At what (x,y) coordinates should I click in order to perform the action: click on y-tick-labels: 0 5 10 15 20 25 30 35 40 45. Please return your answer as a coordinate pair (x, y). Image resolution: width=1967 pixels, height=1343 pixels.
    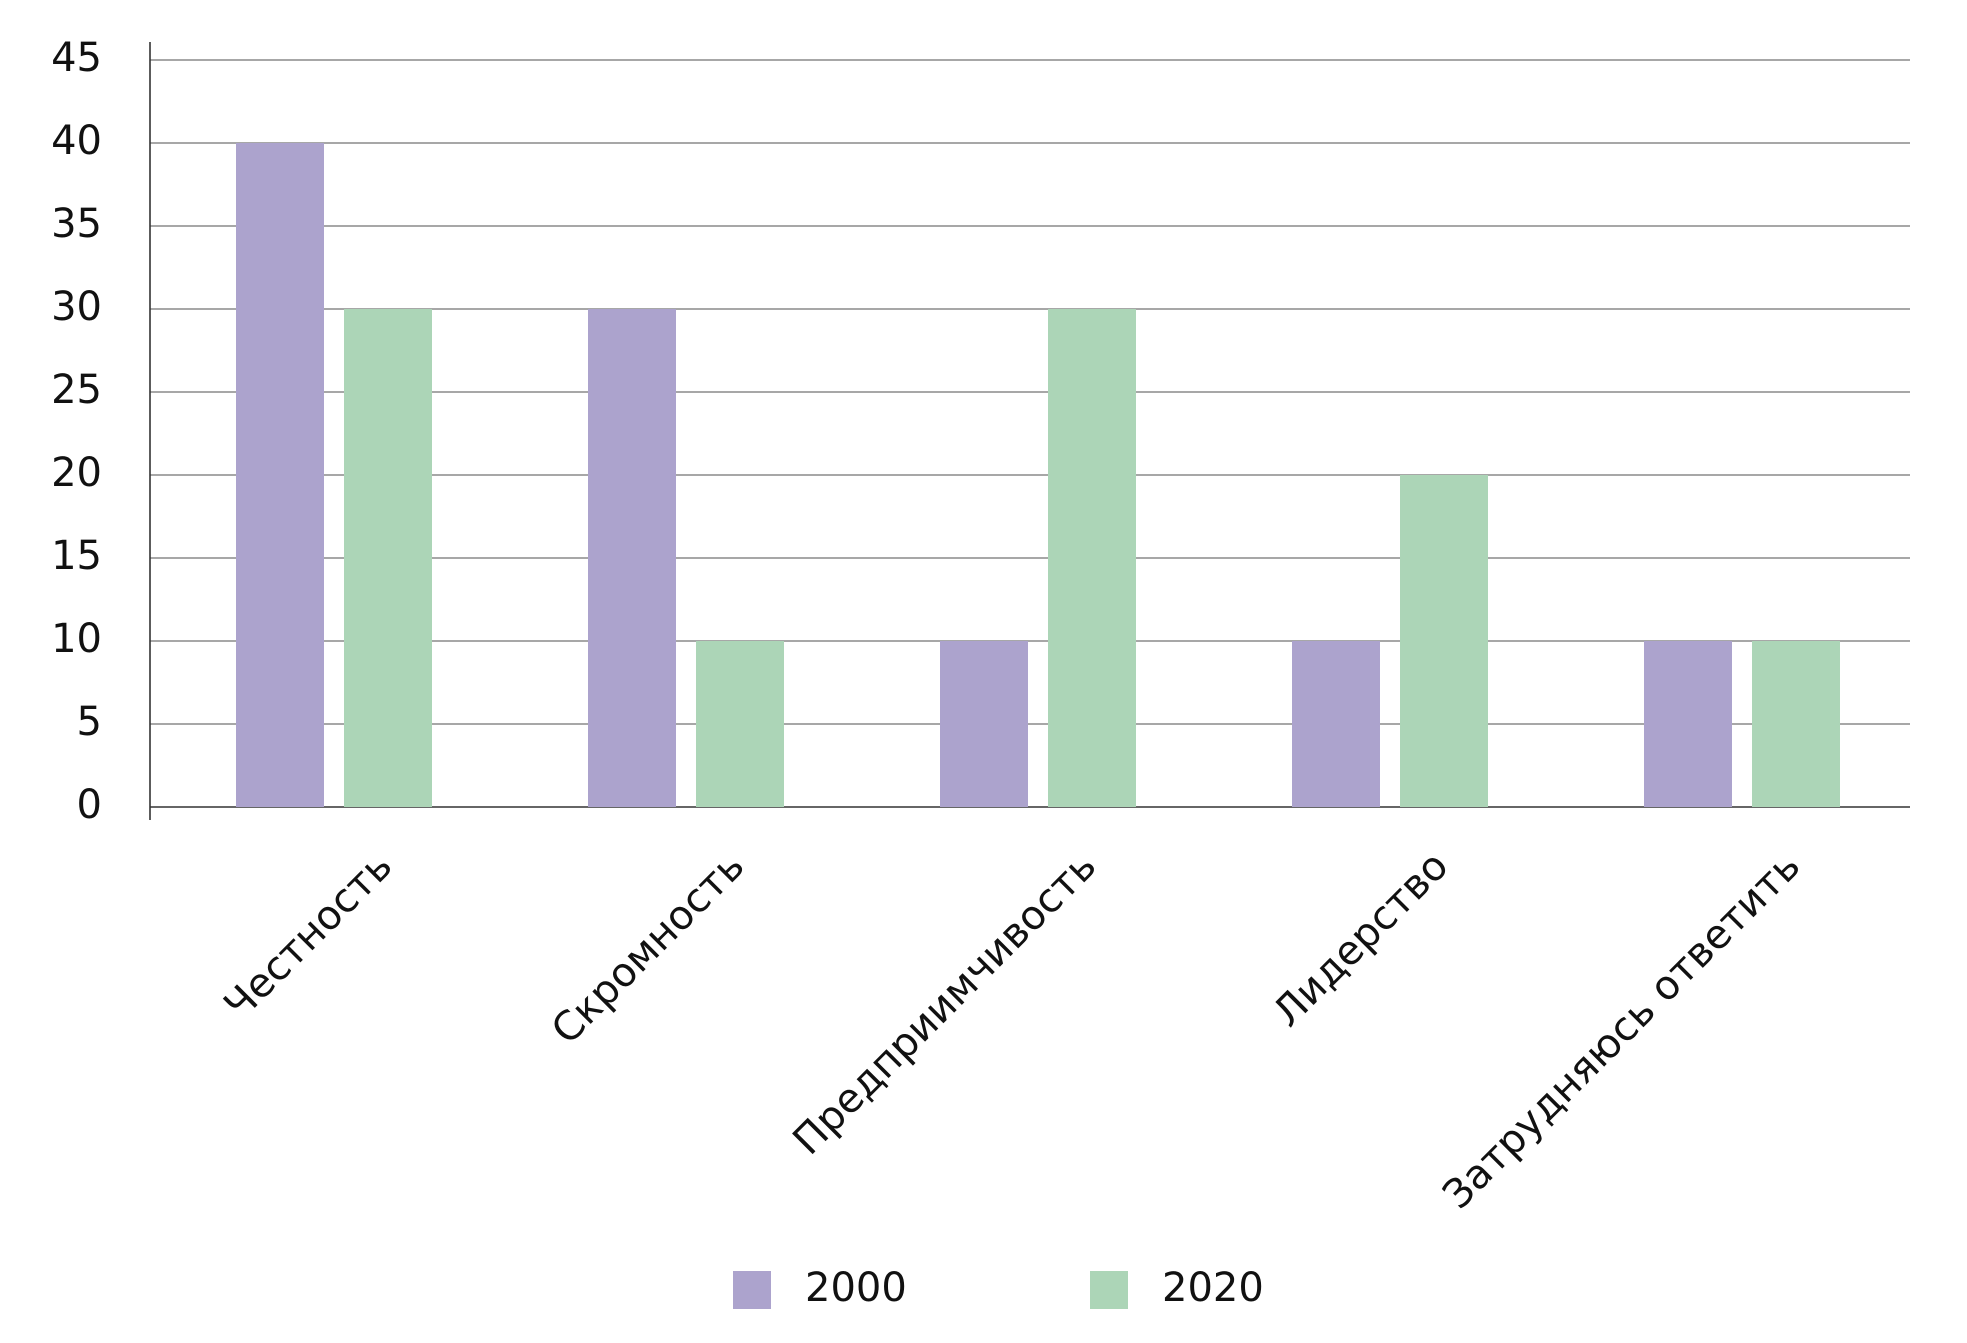
    Looking at the image, I should click on (76, 431).